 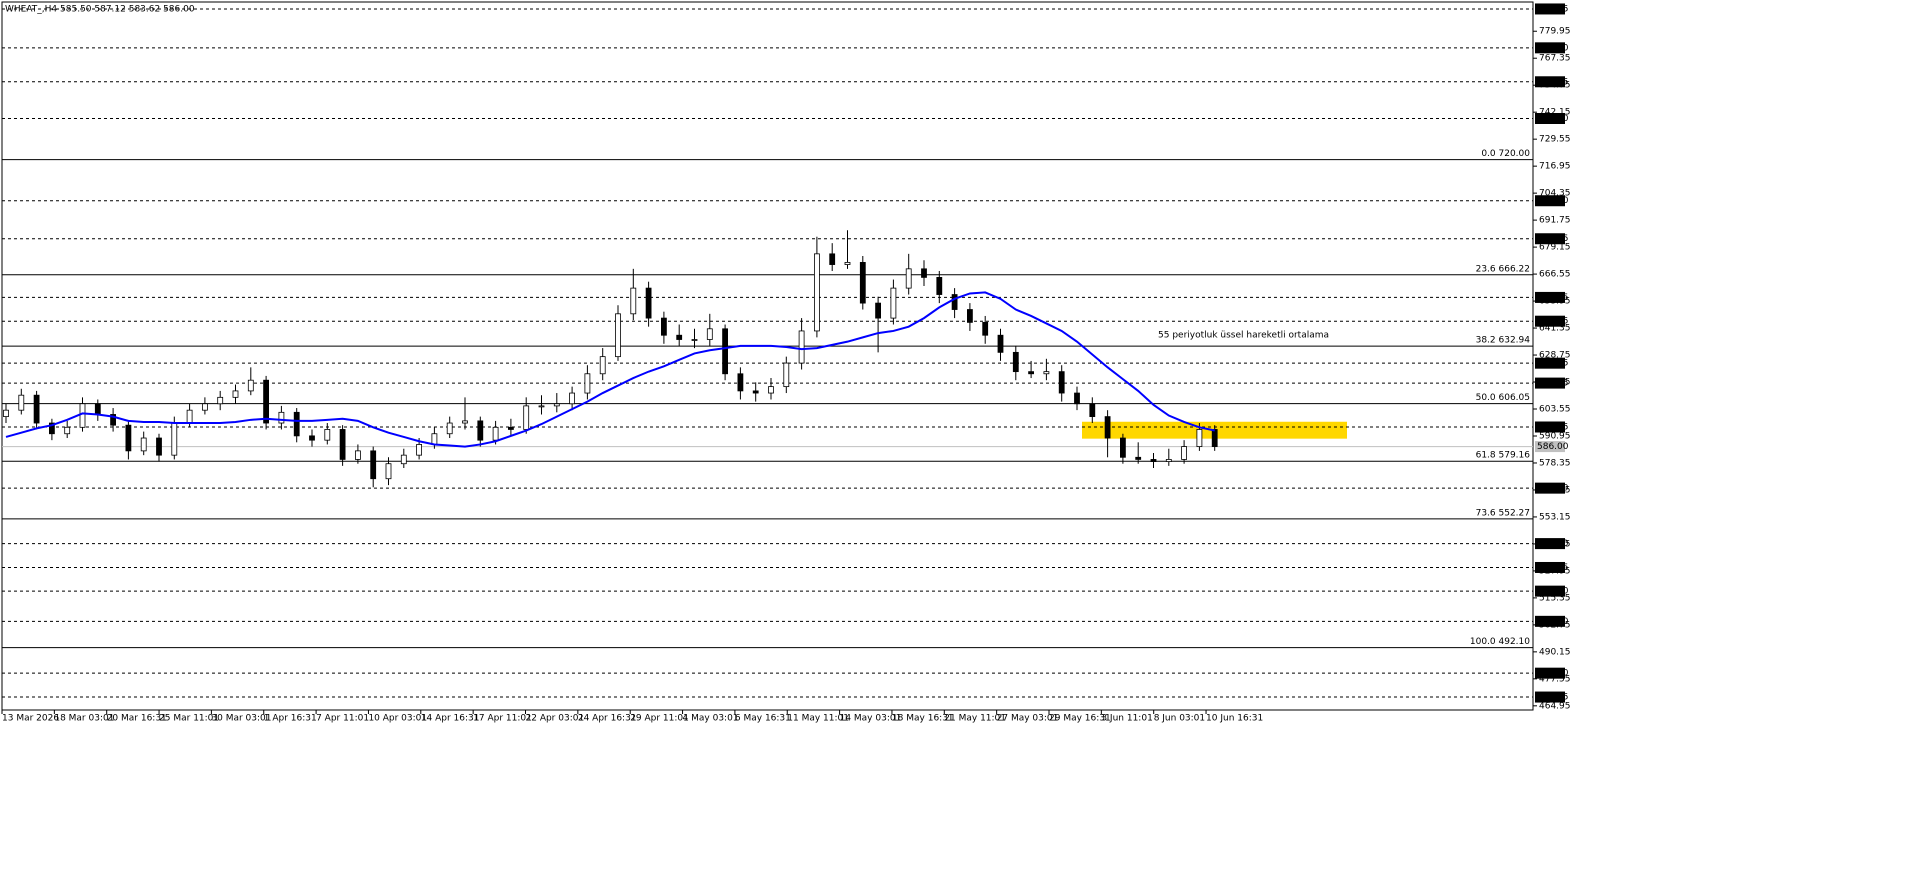 What do you see at coordinates (1553, 592) in the screenshot?
I see `level-label: 518.50` at bounding box center [1553, 592].